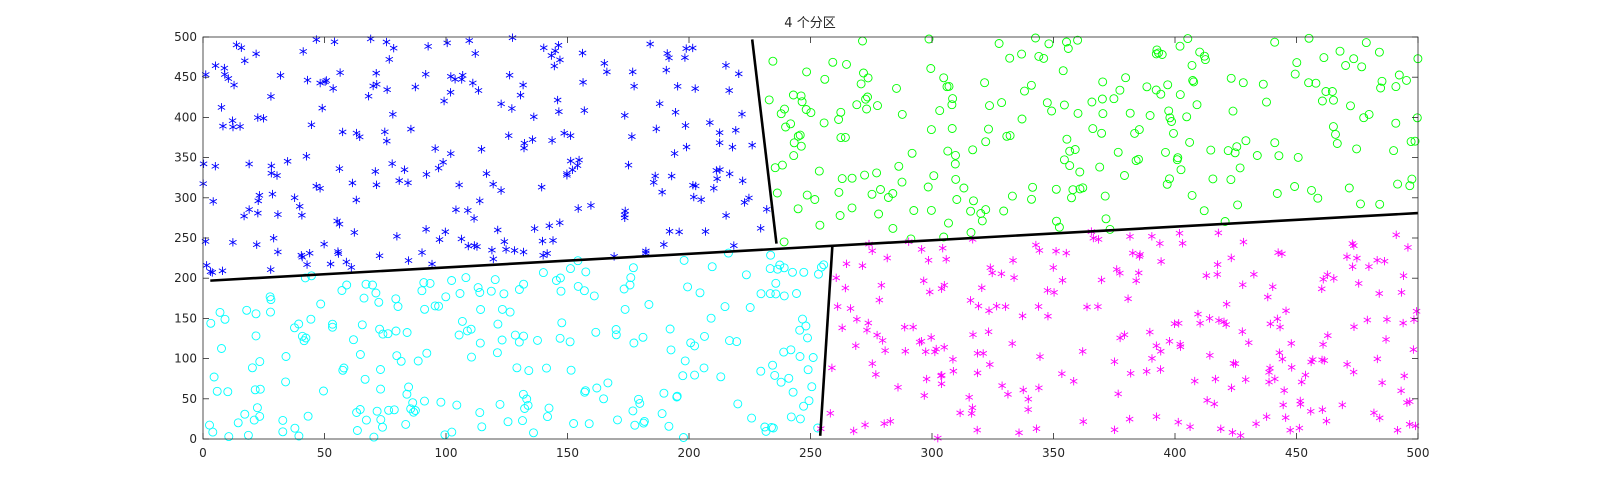 The height and width of the screenshot is (504, 1600). I want to click on x-tick-label: 100, so click(446, 453).